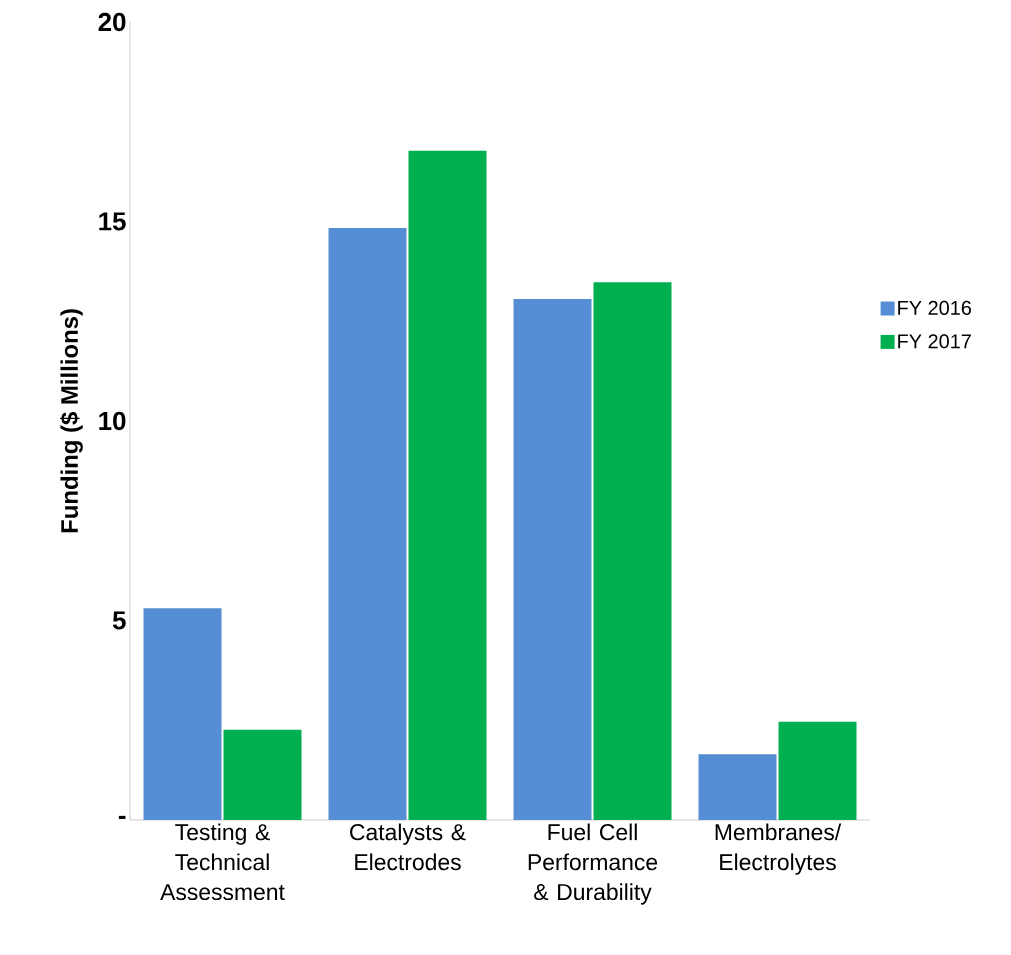  Describe the element at coordinates (935, 307) in the screenshot. I see `legend-label: FY 2016` at that location.